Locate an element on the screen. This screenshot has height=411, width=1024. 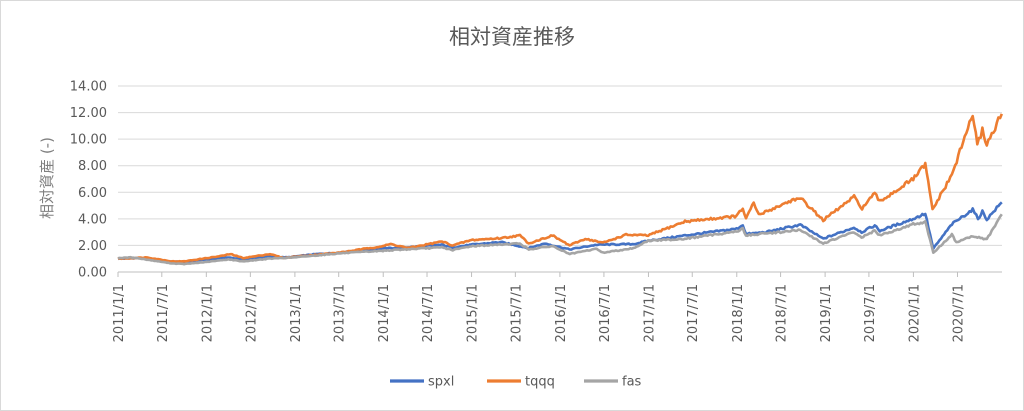
x-tick-label: 2017/1/1 is located at coordinates (649, 313).